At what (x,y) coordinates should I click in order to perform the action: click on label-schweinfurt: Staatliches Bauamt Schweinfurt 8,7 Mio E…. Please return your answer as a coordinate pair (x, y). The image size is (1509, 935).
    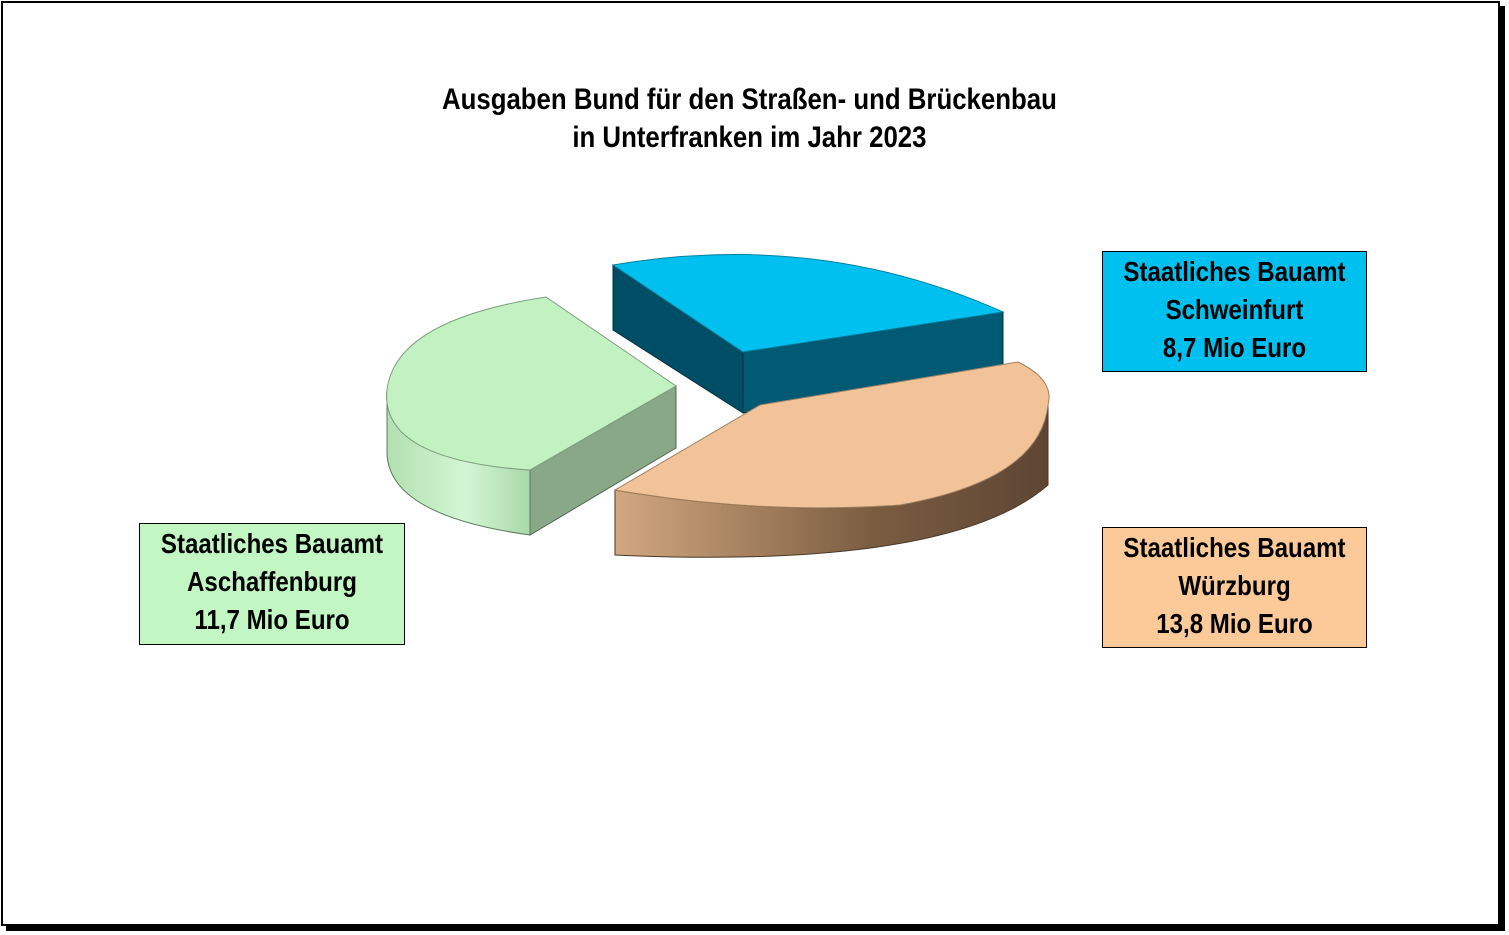
    Looking at the image, I should click on (1234, 311).